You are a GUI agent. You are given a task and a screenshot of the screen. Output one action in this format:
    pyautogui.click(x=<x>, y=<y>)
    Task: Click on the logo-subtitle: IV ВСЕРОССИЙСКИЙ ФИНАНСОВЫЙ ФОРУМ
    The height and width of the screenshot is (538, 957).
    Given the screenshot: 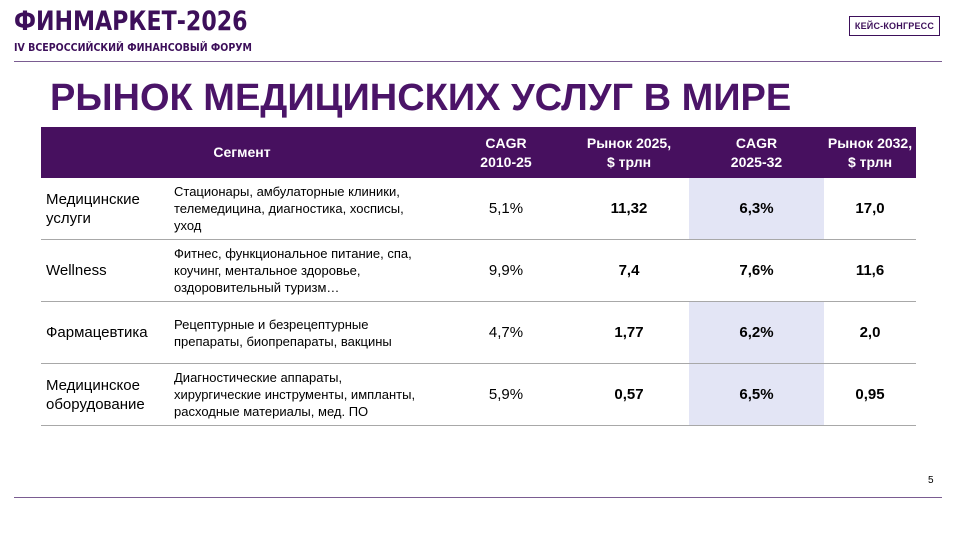 What is the action you would take?
    pyautogui.click(x=133, y=47)
    